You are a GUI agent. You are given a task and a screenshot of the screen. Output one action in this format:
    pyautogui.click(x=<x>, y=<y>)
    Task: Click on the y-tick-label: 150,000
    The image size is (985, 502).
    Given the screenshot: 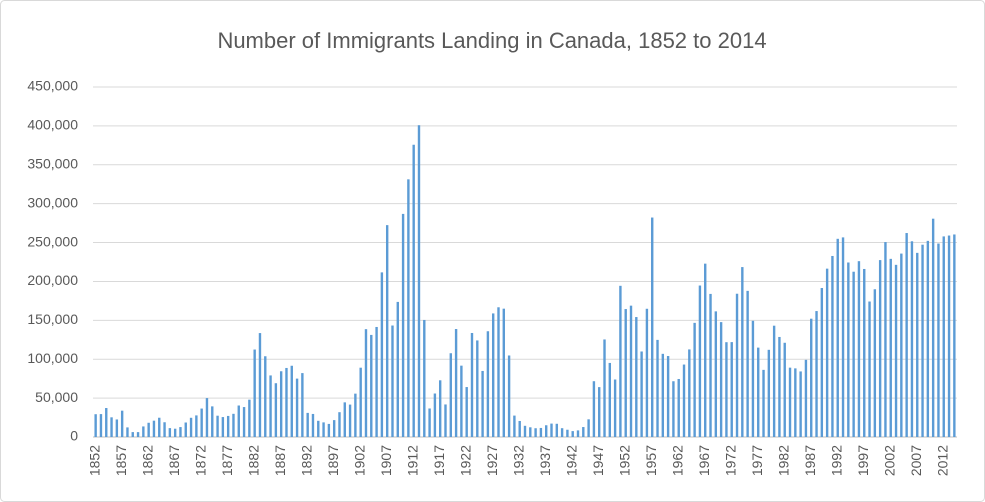 What is the action you would take?
    pyautogui.click(x=52, y=319)
    